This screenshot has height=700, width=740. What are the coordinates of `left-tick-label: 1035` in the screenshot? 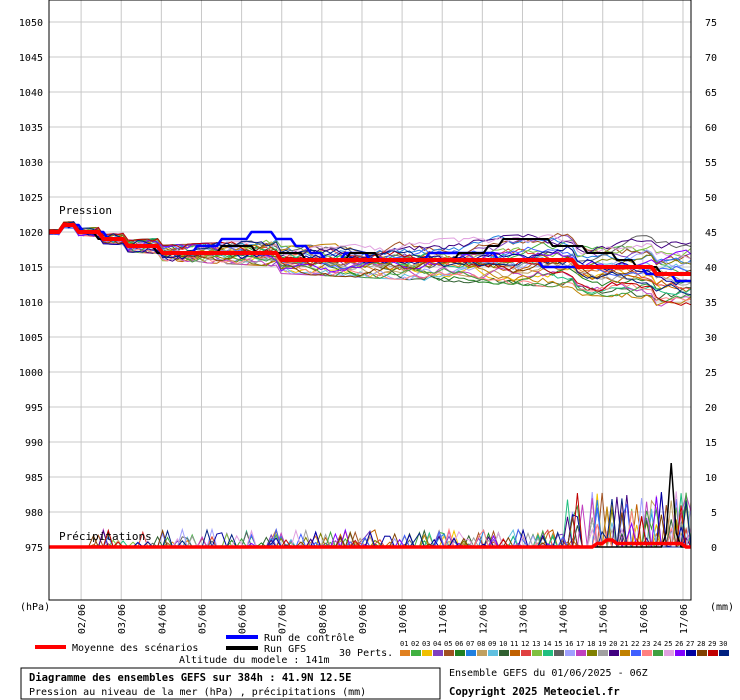 It's located at (31, 128).